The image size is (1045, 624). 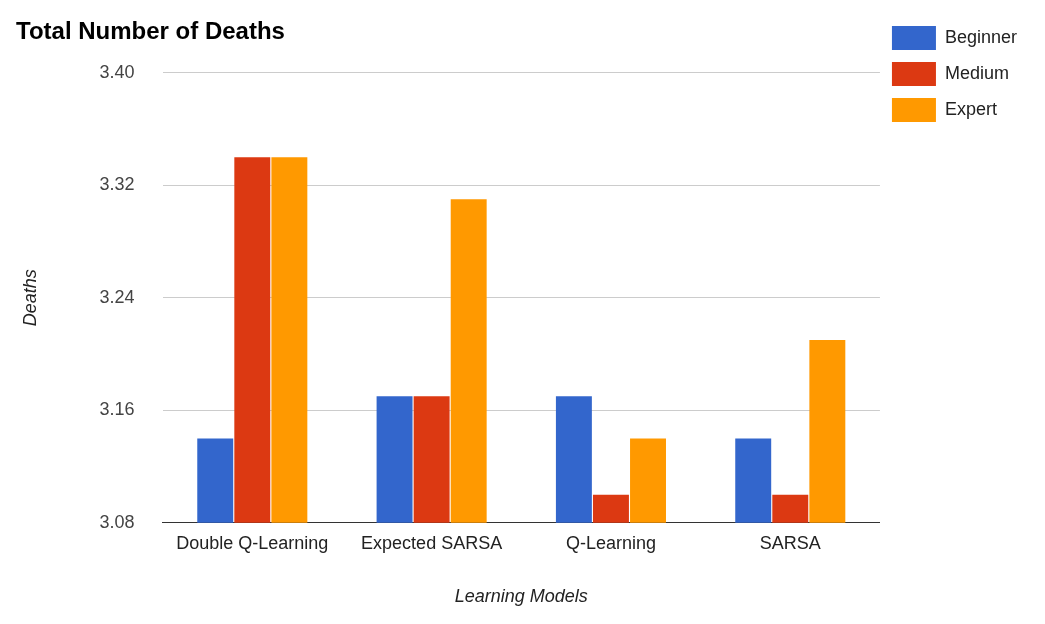 I want to click on y-tick-label: 3.32, so click(x=117, y=184).